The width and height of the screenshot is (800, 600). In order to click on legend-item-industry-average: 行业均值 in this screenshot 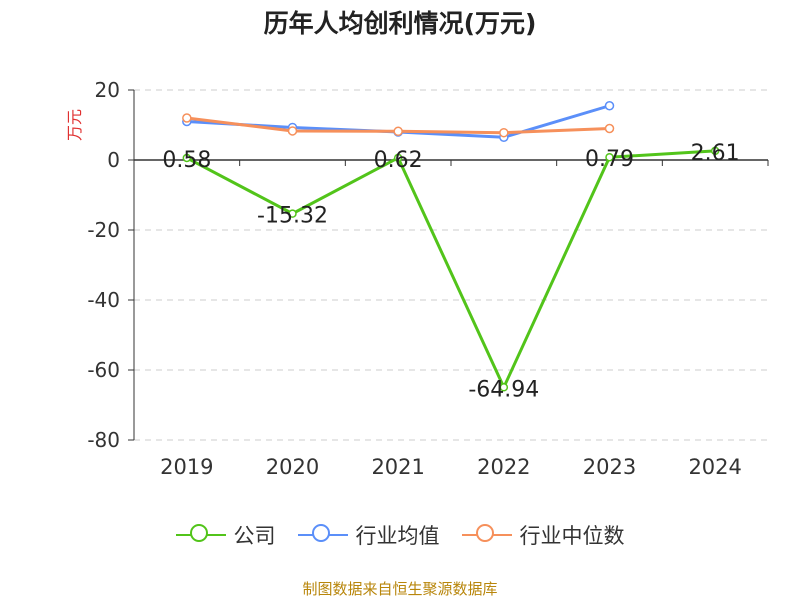, I will do `click(368, 535)`.